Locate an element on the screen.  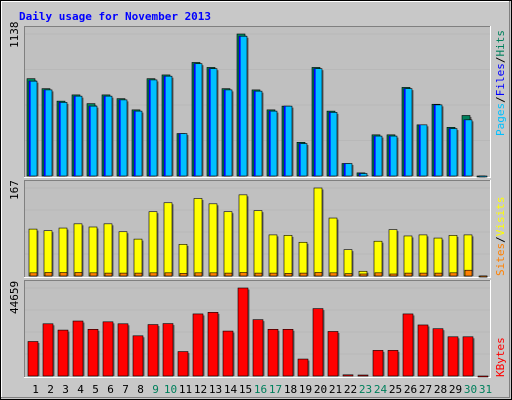
x-tick-label: 26 is located at coordinates (410, 389).